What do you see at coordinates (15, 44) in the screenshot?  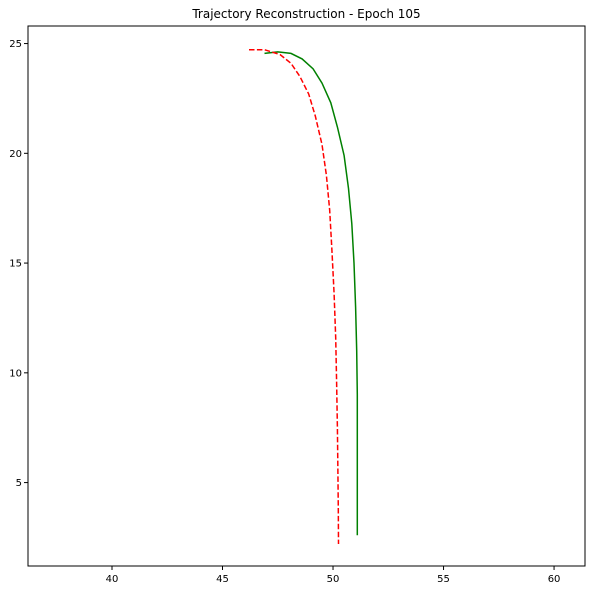 I see `y-tick-label: 25` at bounding box center [15, 44].